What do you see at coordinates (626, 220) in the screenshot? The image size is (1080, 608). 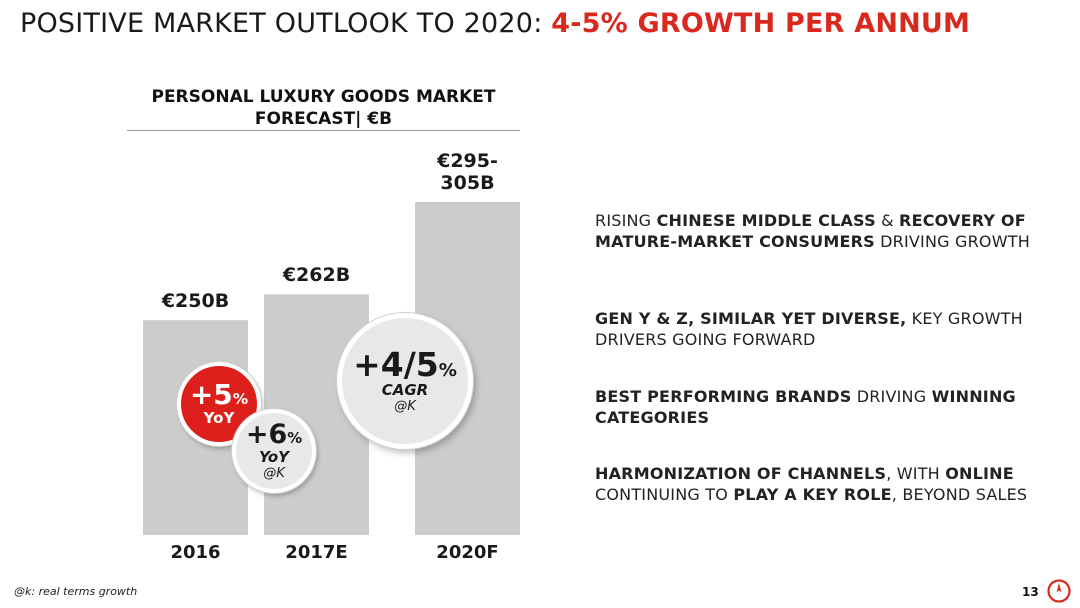 I see `driver-bullet-1-segment: RISING` at bounding box center [626, 220].